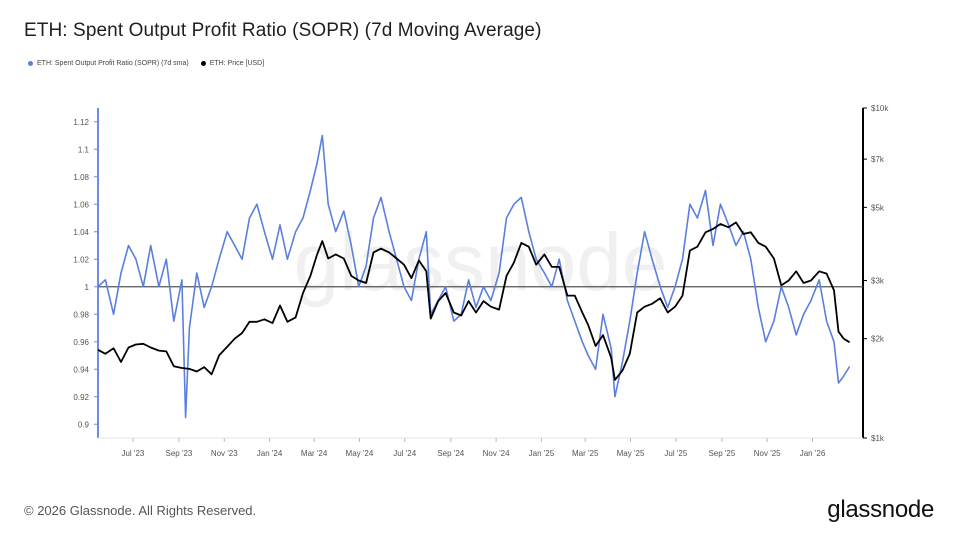  I want to click on y-right-tick-label: $3k, so click(878, 281).